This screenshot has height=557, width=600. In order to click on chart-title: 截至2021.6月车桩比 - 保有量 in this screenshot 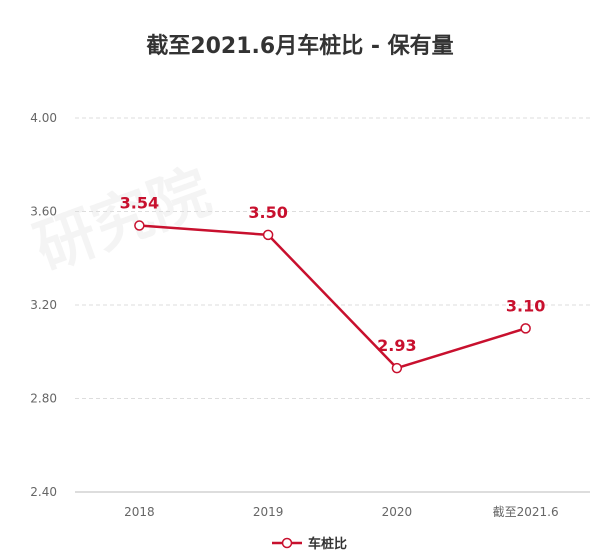, I will do `click(300, 46)`.